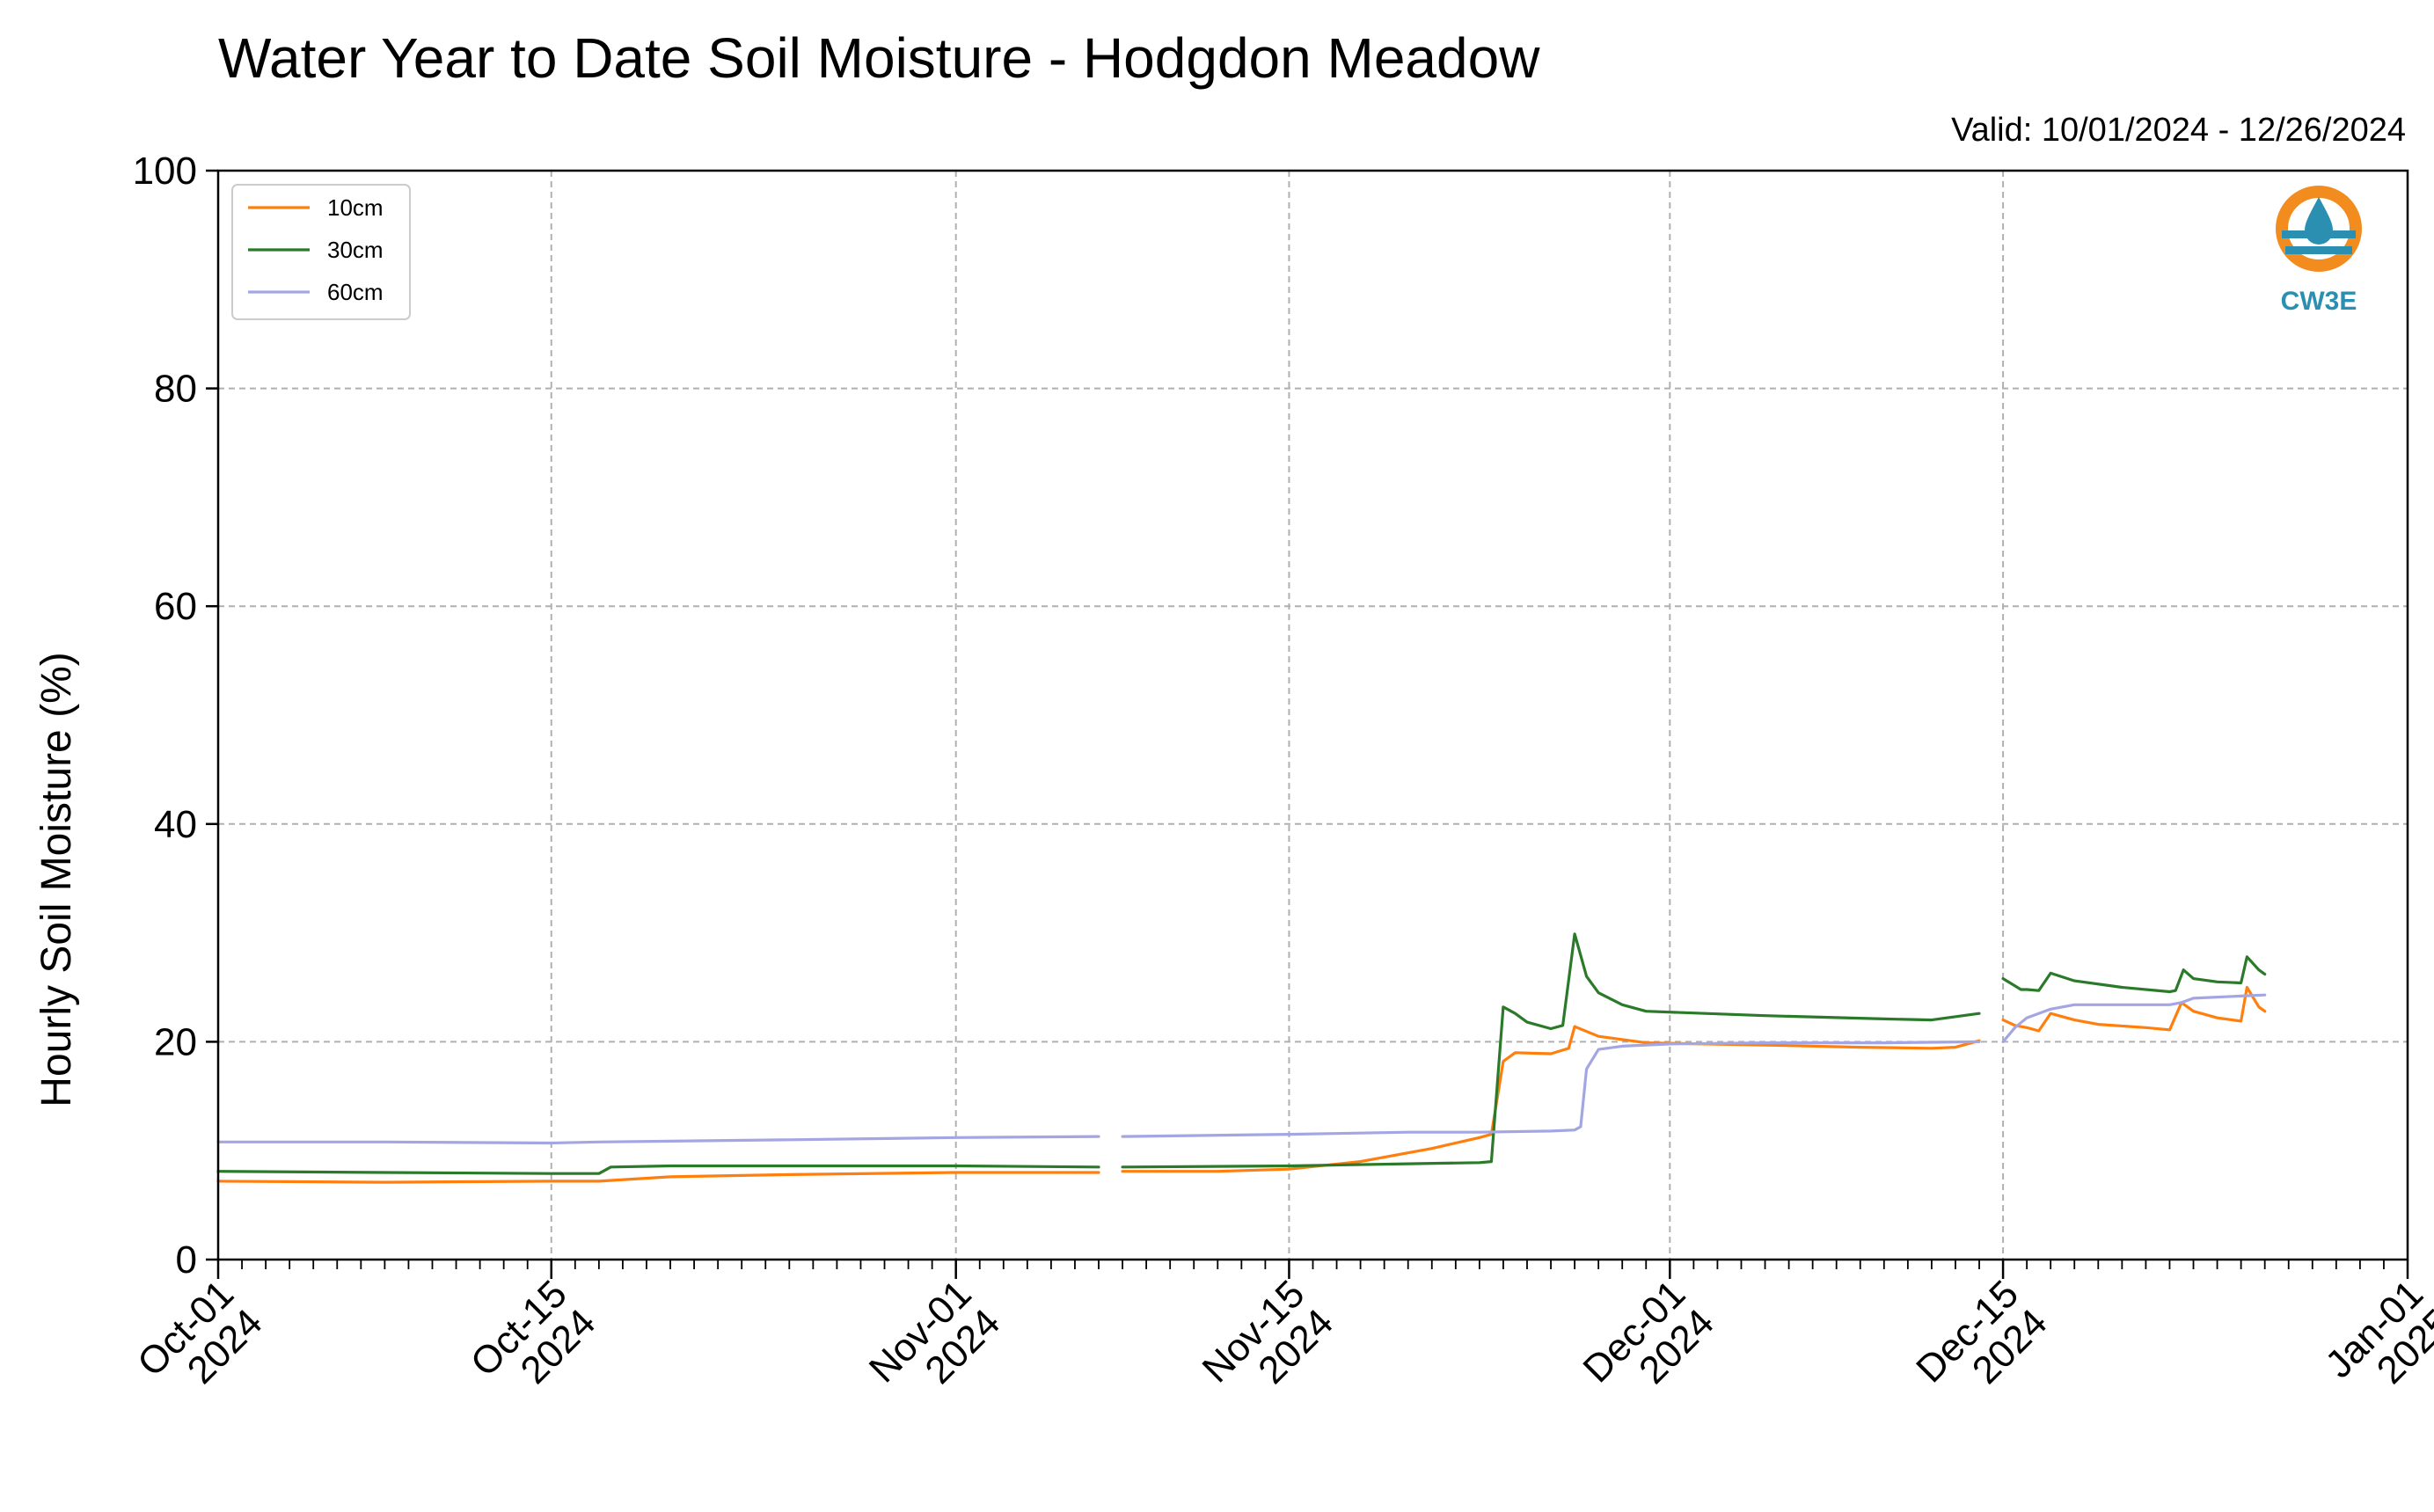 This screenshot has width=2434, height=1512. What do you see at coordinates (56, 879) in the screenshot?
I see `y-axis-label: Hourly Soil Moisture (%)` at bounding box center [56, 879].